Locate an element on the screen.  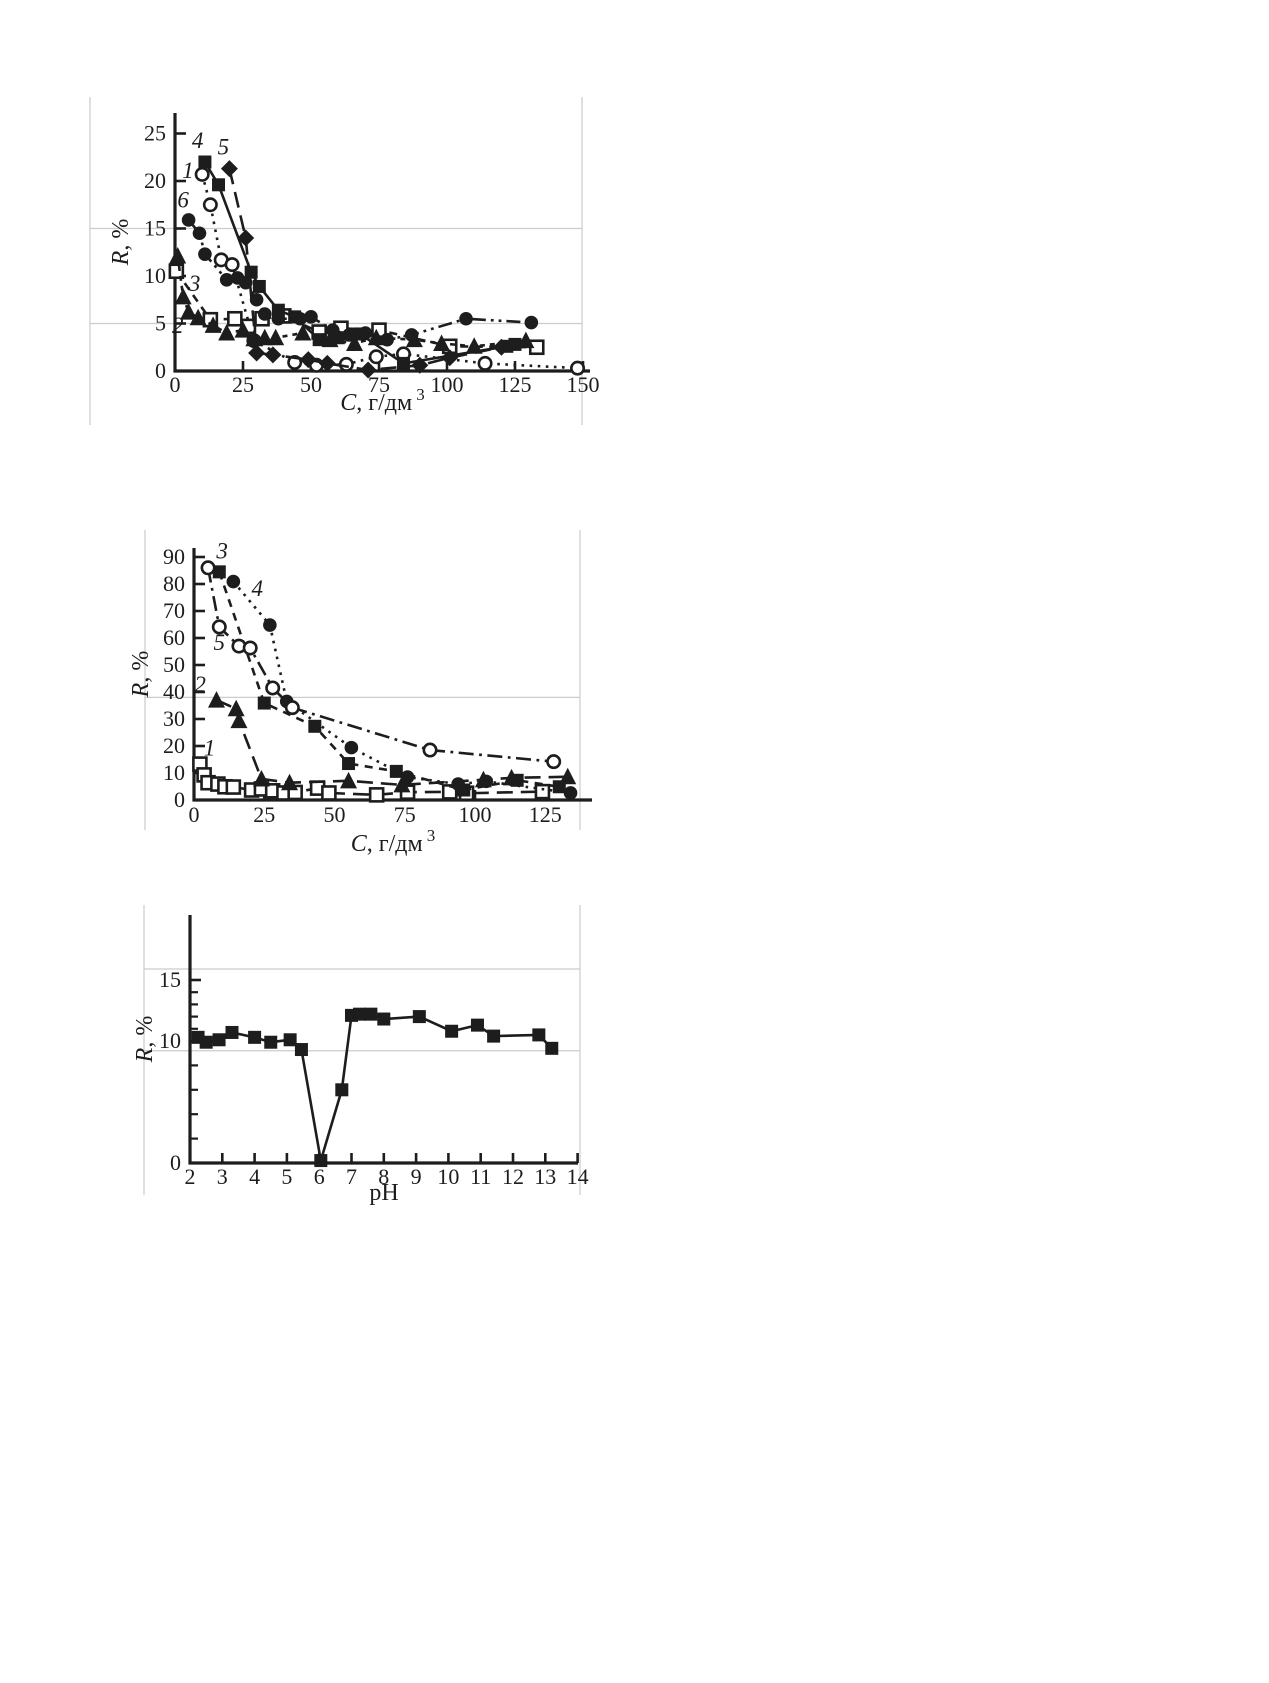
x-tick-label: 10 is located at coordinates (448, 1176).